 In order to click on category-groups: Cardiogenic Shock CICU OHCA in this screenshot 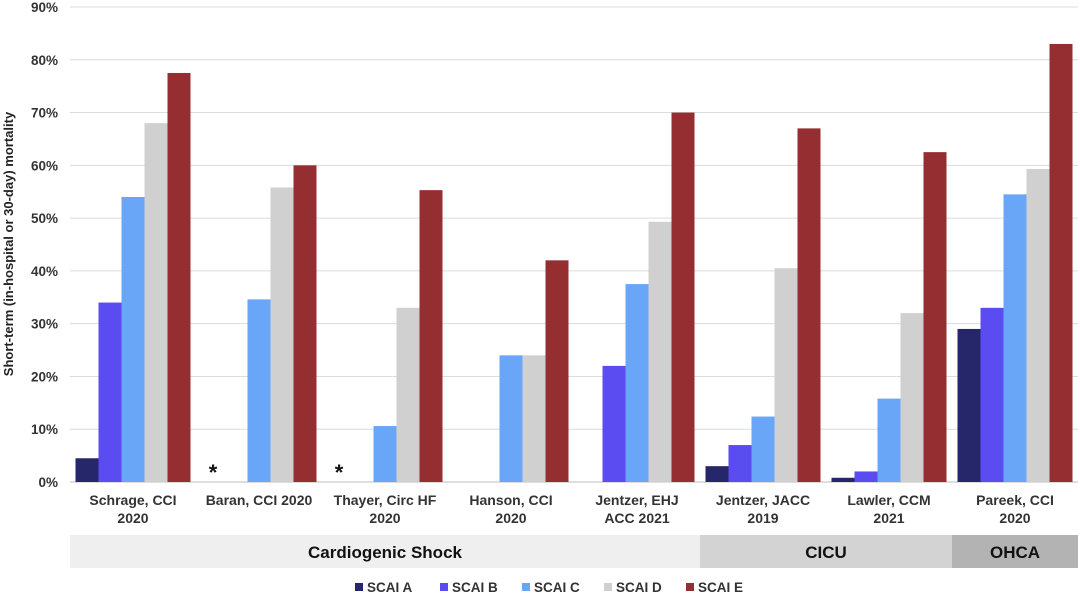, I will do `click(574, 551)`.